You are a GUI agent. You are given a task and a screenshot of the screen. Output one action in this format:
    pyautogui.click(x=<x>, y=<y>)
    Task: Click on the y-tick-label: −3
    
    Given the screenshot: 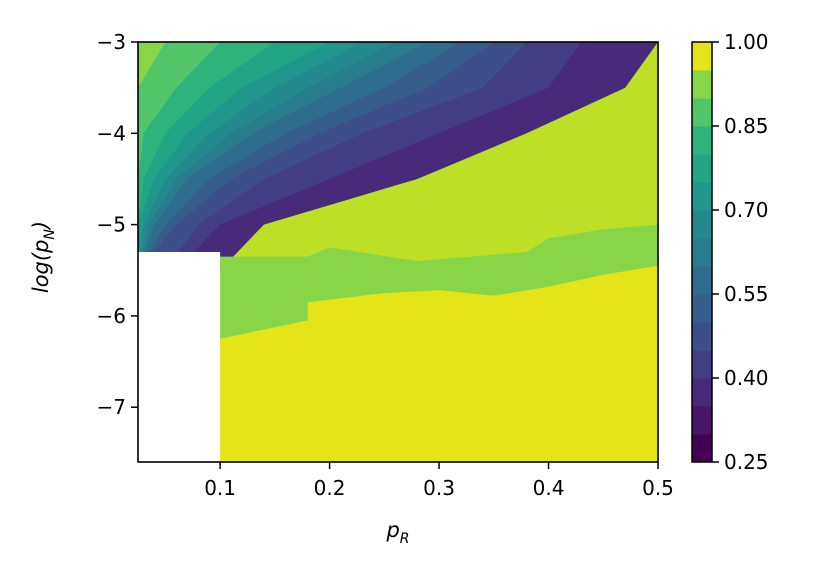 What is the action you would take?
    pyautogui.click(x=111, y=42)
    